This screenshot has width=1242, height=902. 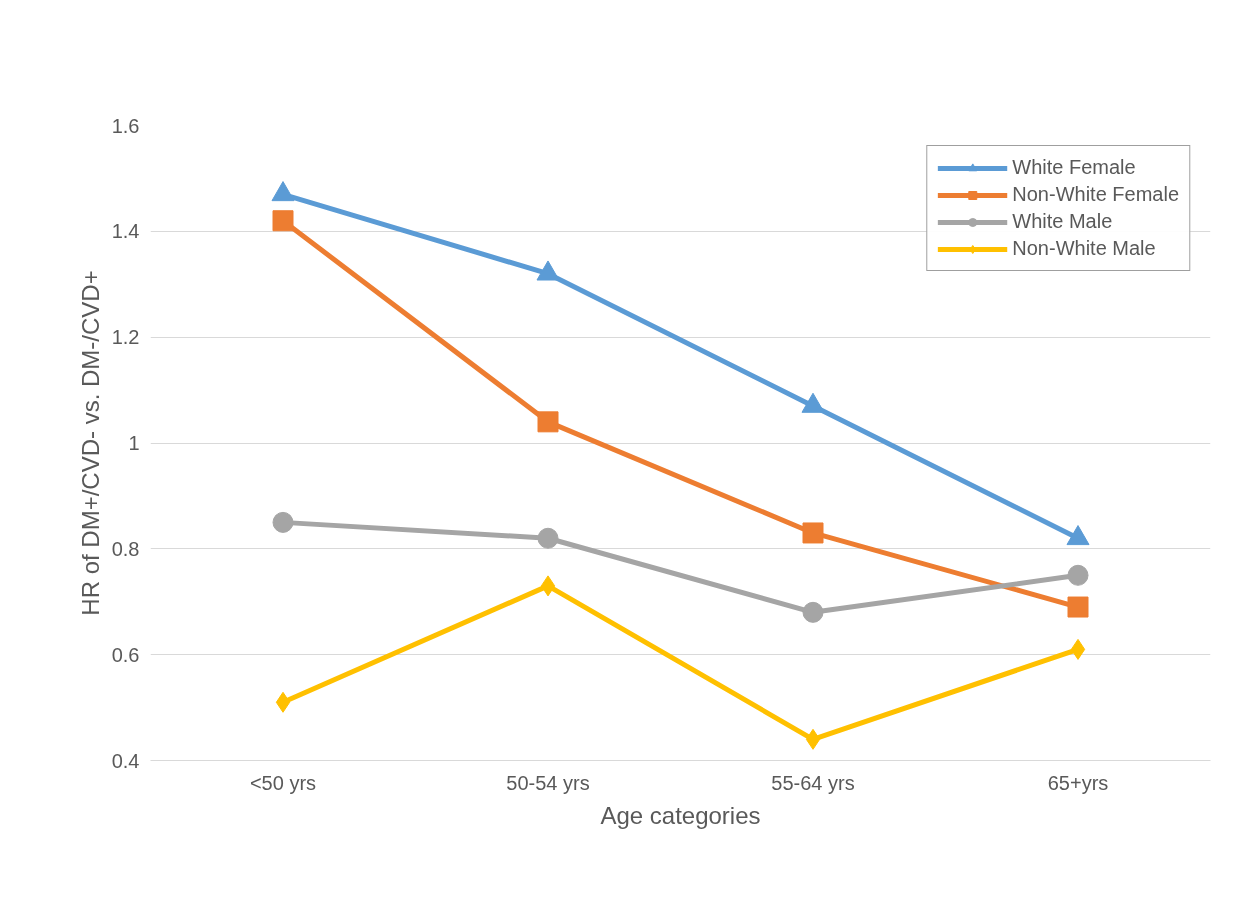 What do you see at coordinates (90, 443) in the screenshot?
I see `y-axis-title: HR of DM+/CVD- vs. DM-/CVD+` at bounding box center [90, 443].